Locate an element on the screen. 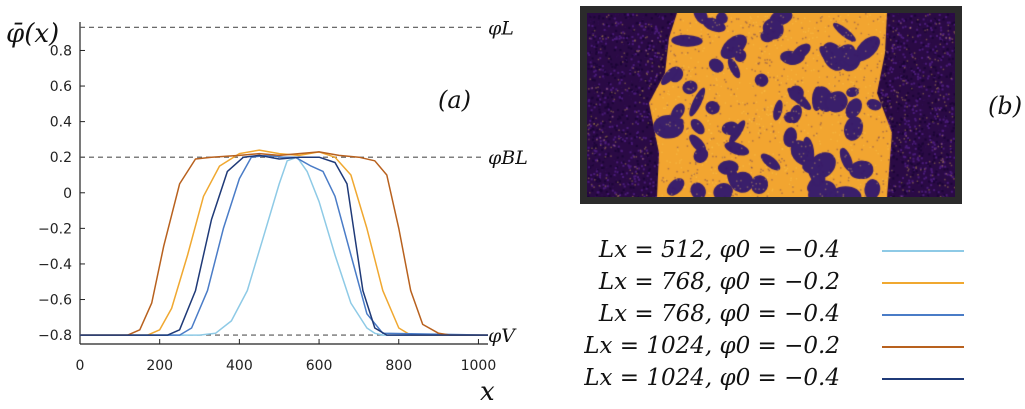  y-tick-label: 0.4 is located at coordinates (61, 123).